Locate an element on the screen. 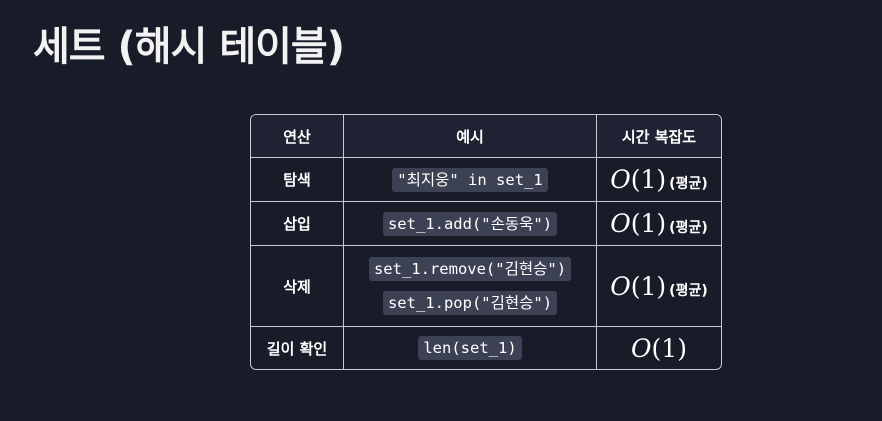 The height and width of the screenshot is (421, 882). table-header-row: 연산 예시 시간 복잡도 is located at coordinates (486, 136).